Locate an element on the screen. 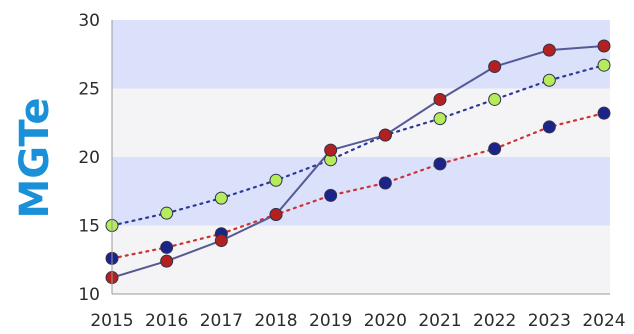 The width and height of the screenshot is (634, 334). y-tick-label: 15 is located at coordinates (89, 227).